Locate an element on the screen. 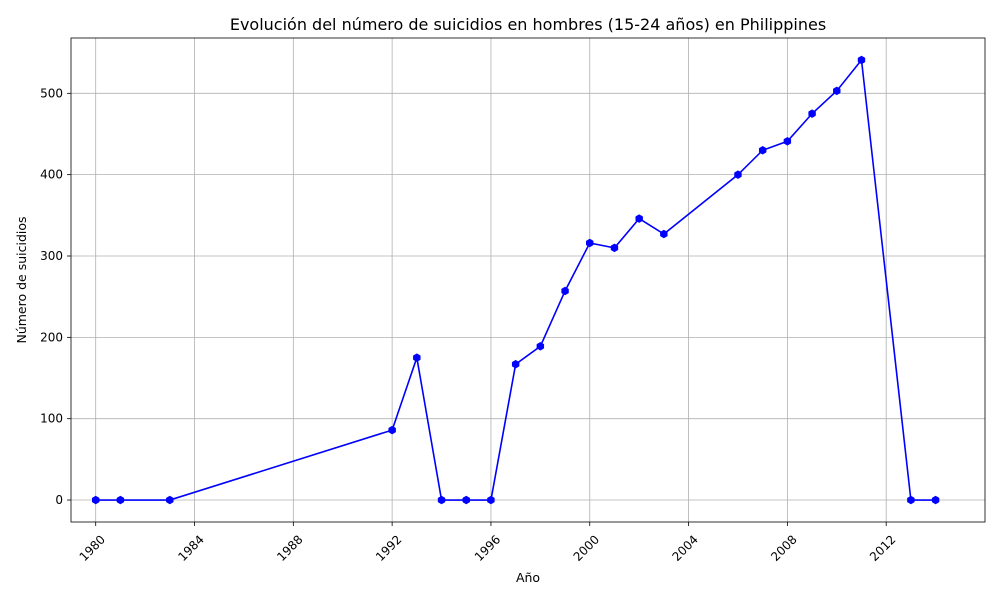 The height and width of the screenshot is (600, 1000). y-tick-label: 200 is located at coordinates (51, 337).